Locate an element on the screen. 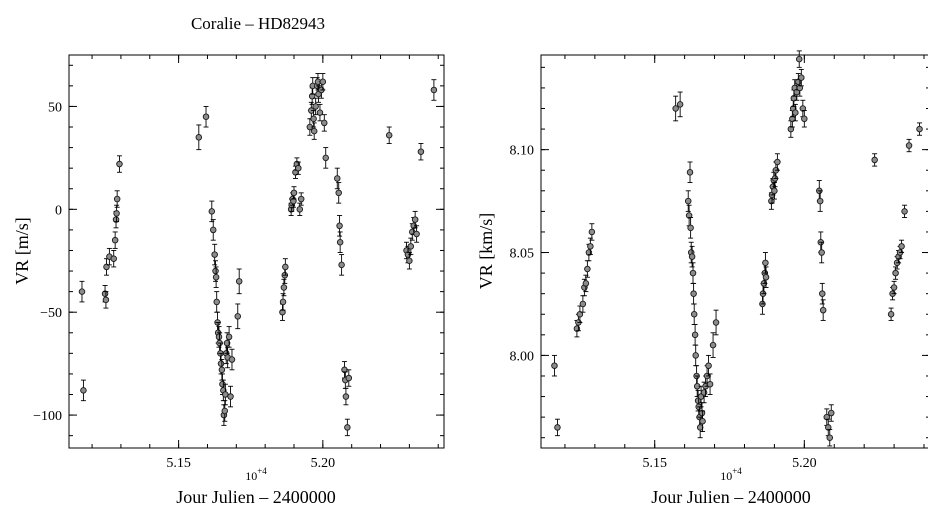  y-tick-label: 50 is located at coordinates (55, 107).